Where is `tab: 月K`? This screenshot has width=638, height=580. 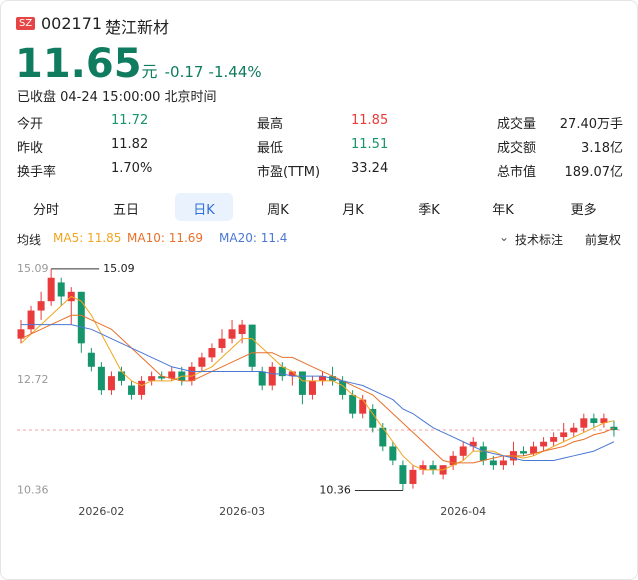
tab: 月K is located at coordinates (353, 210).